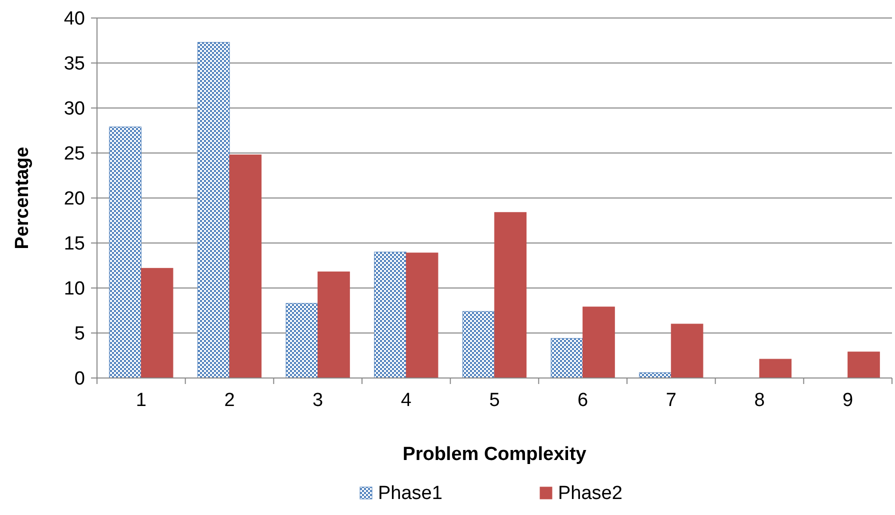 The height and width of the screenshot is (515, 895). What do you see at coordinates (74, 64) in the screenshot?
I see `y-tick-label: 35` at bounding box center [74, 64].